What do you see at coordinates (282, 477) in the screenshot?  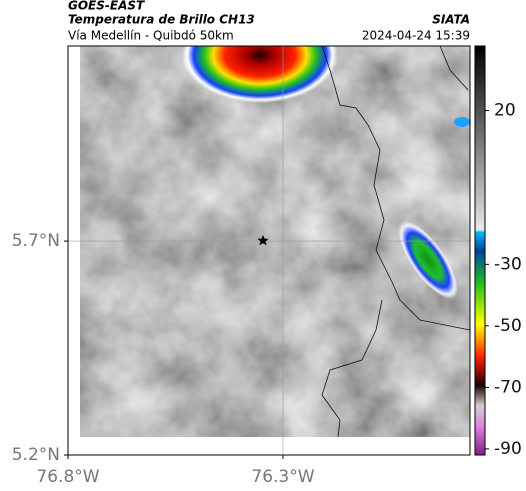 I see `x-tick-label: 76.3°W` at bounding box center [282, 477].